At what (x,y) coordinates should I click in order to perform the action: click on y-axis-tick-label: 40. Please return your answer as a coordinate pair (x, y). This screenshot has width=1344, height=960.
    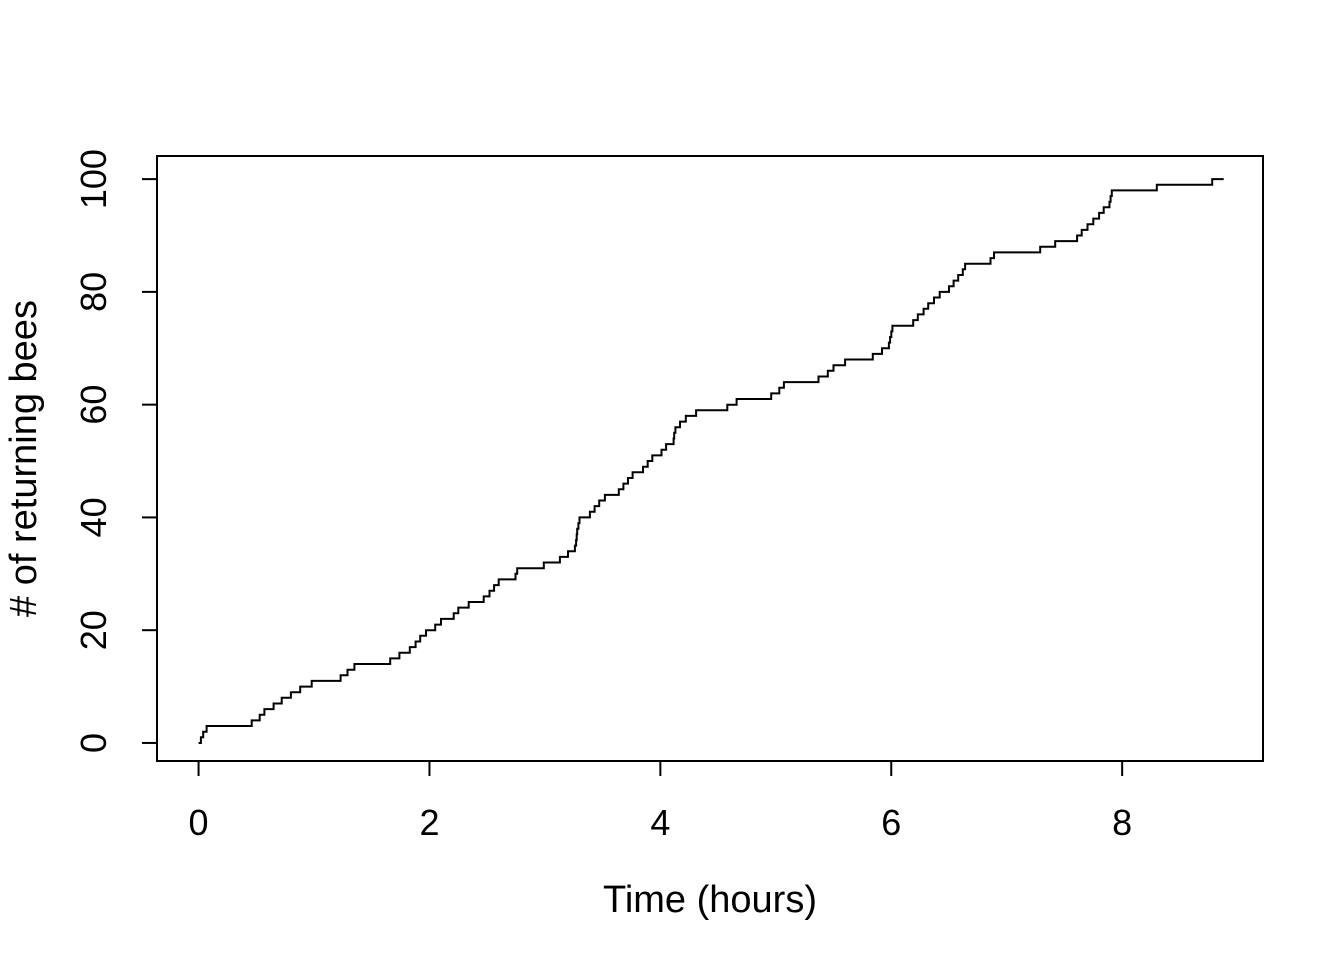
    Looking at the image, I should click on (93, 517).